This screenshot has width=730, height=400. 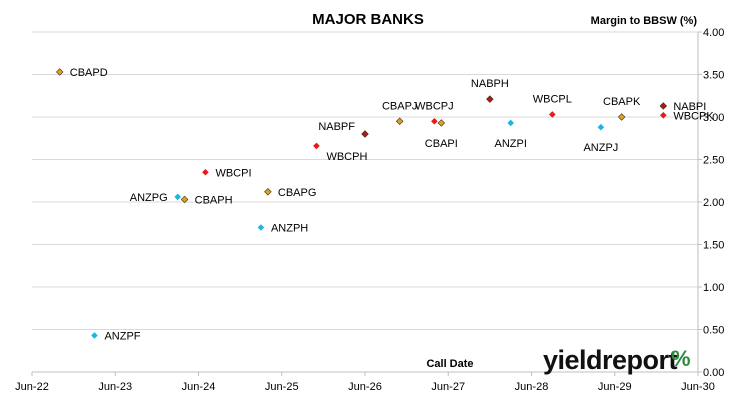 What do you see at coordinates (365, 134) in the screenshot?
I see `data-point-nabpf` at bounding box center [365, 134].